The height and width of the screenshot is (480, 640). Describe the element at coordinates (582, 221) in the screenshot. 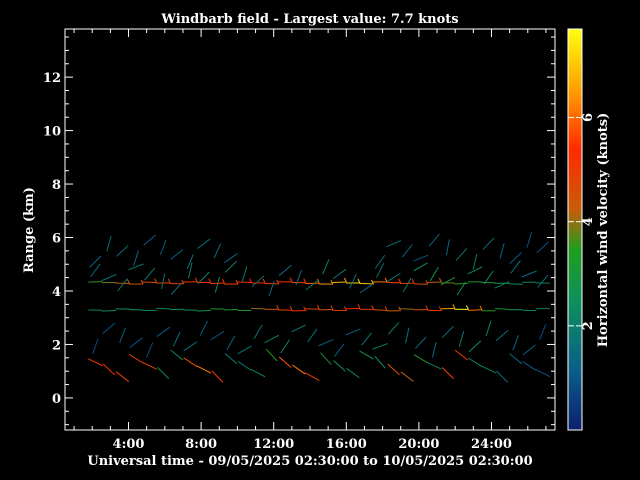

I see `colorbar-ticks: 2 4 6` at that location.